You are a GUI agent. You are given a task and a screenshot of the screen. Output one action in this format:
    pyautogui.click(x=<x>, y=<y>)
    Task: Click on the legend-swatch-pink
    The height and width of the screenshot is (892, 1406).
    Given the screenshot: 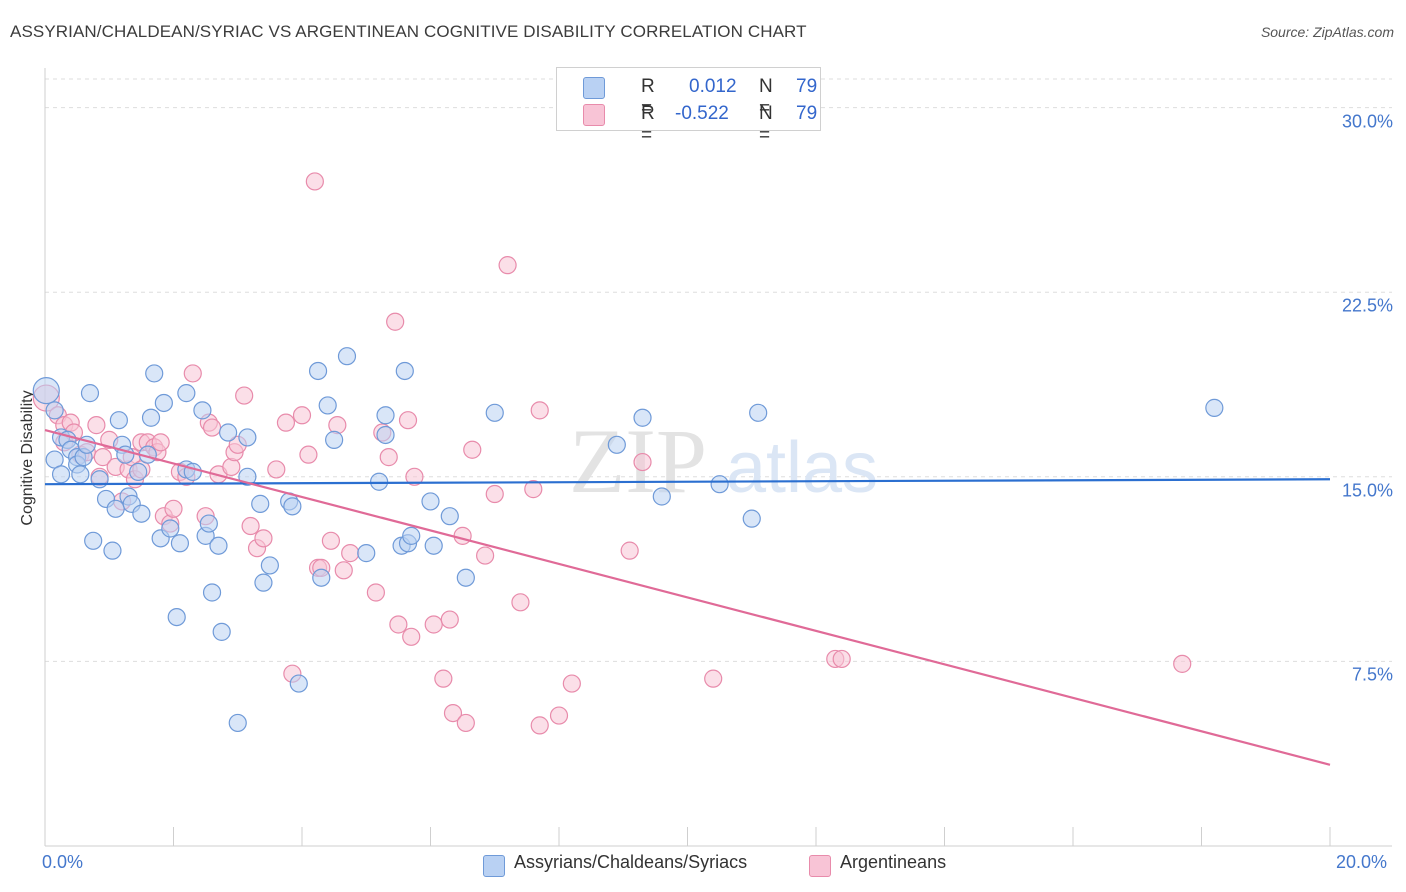 What is the action you would take?
    pyautogui.click(x=594, y=115)
    